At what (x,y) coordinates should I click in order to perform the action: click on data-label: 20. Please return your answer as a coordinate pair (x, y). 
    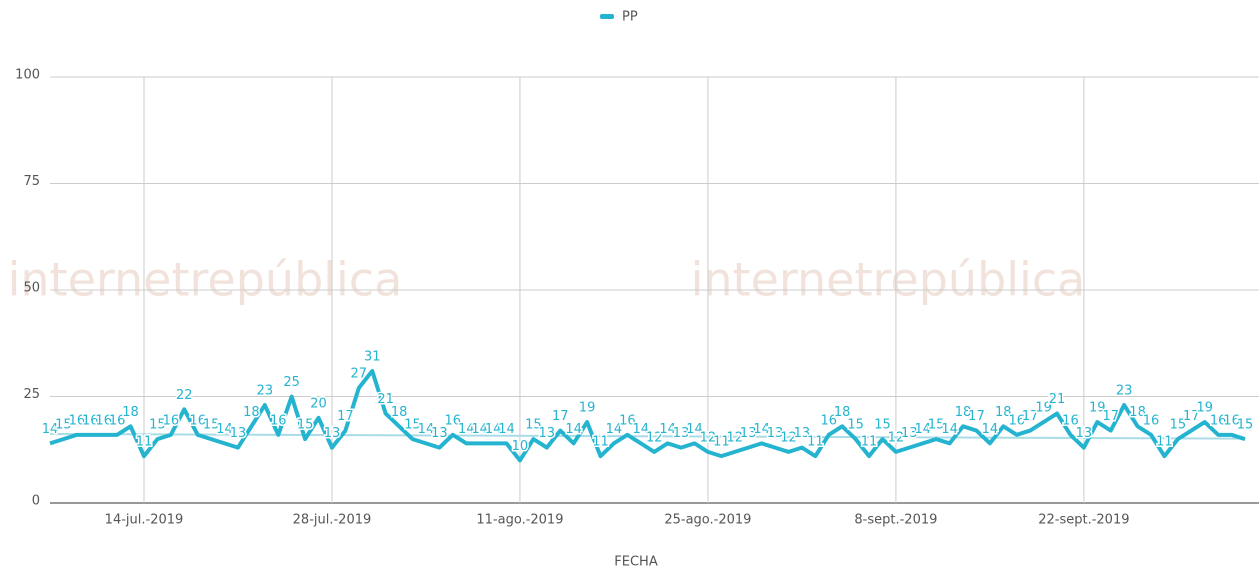
    Looking at the image, I should click on (318, 403).